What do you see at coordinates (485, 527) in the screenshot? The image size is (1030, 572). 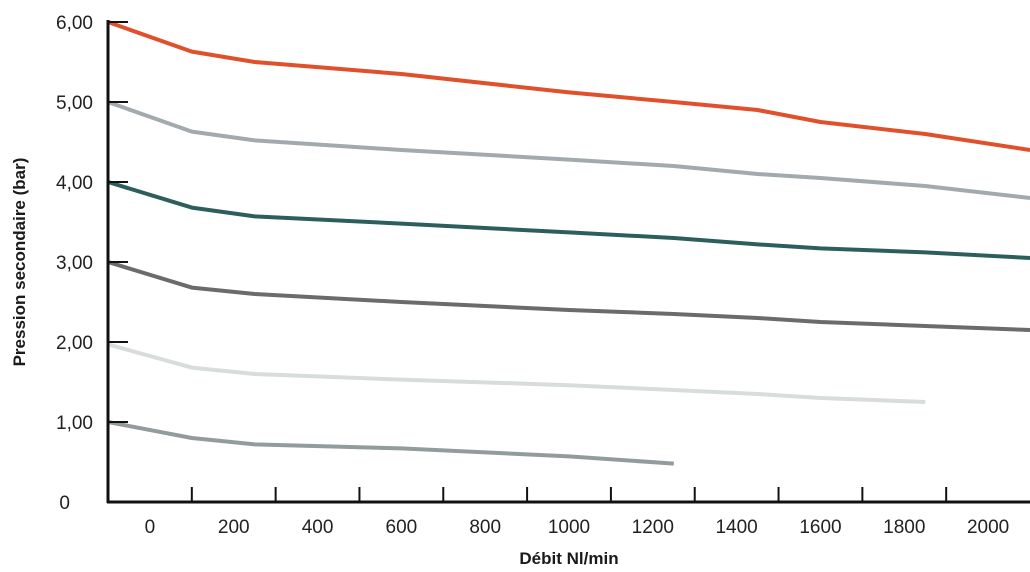 I see `x-tick-label: 800` at bounding box center [485, 527].